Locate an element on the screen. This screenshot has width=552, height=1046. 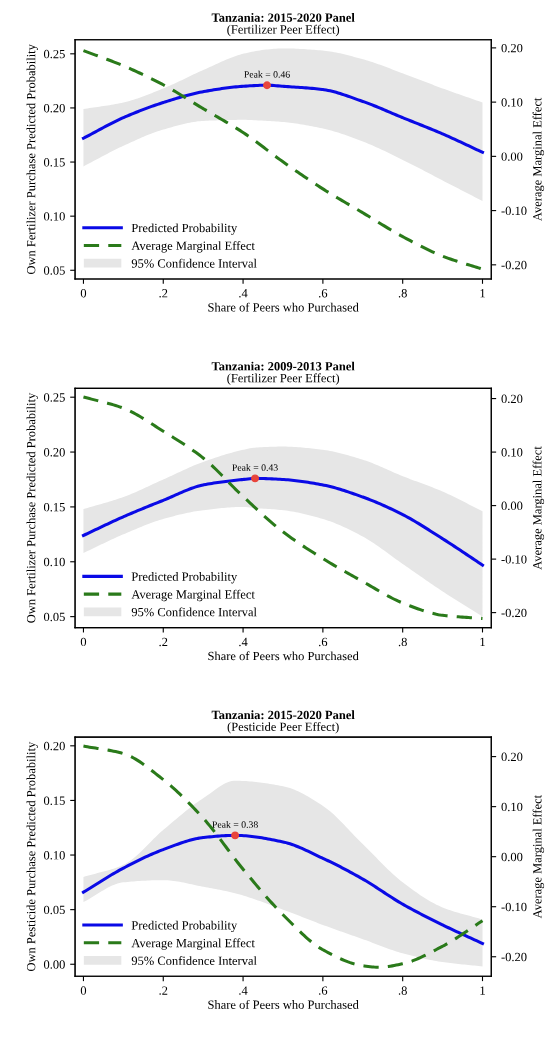
annotation: Peak = 0.46 is located at coordinates (267, 74).